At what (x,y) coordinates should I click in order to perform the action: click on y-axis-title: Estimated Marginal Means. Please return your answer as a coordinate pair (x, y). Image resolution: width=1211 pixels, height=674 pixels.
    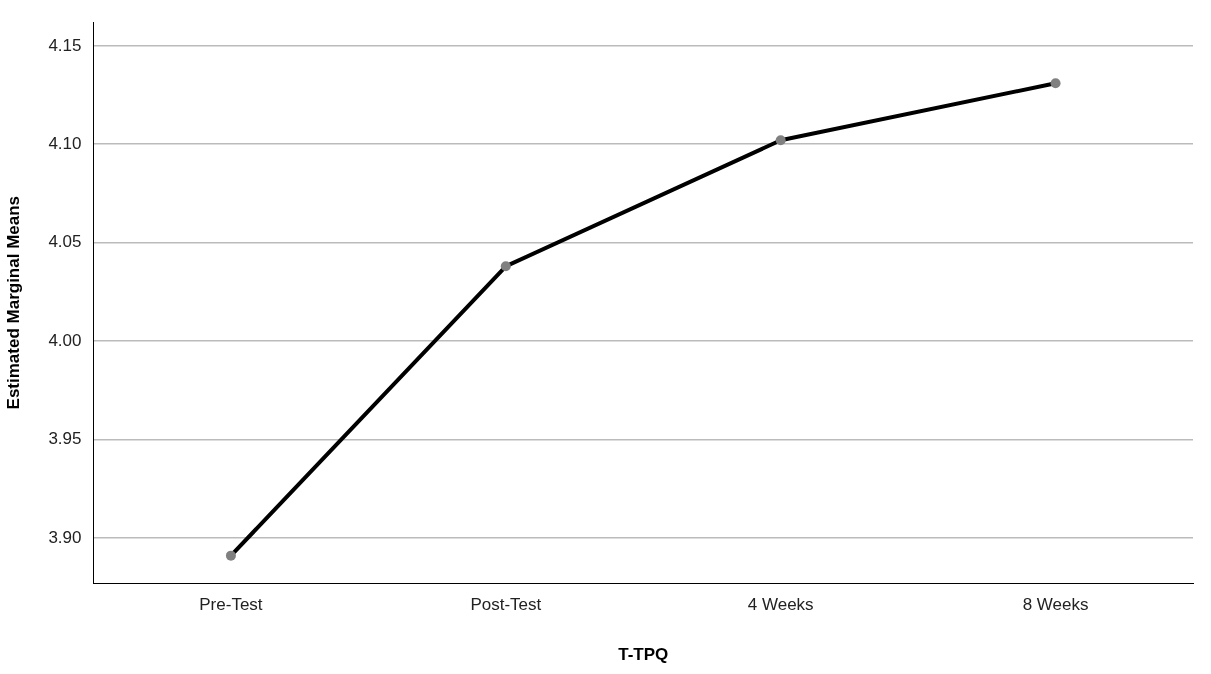
    Looking at the image, I should click on (13, 302).